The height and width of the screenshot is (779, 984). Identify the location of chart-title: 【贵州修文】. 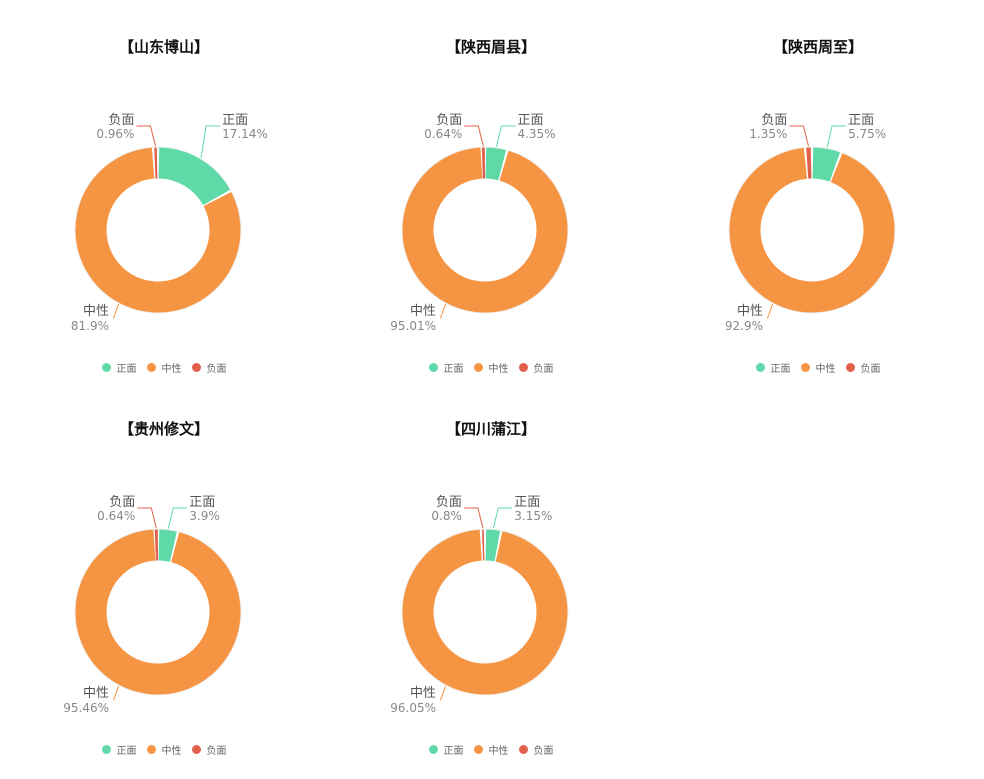
(163, 429).